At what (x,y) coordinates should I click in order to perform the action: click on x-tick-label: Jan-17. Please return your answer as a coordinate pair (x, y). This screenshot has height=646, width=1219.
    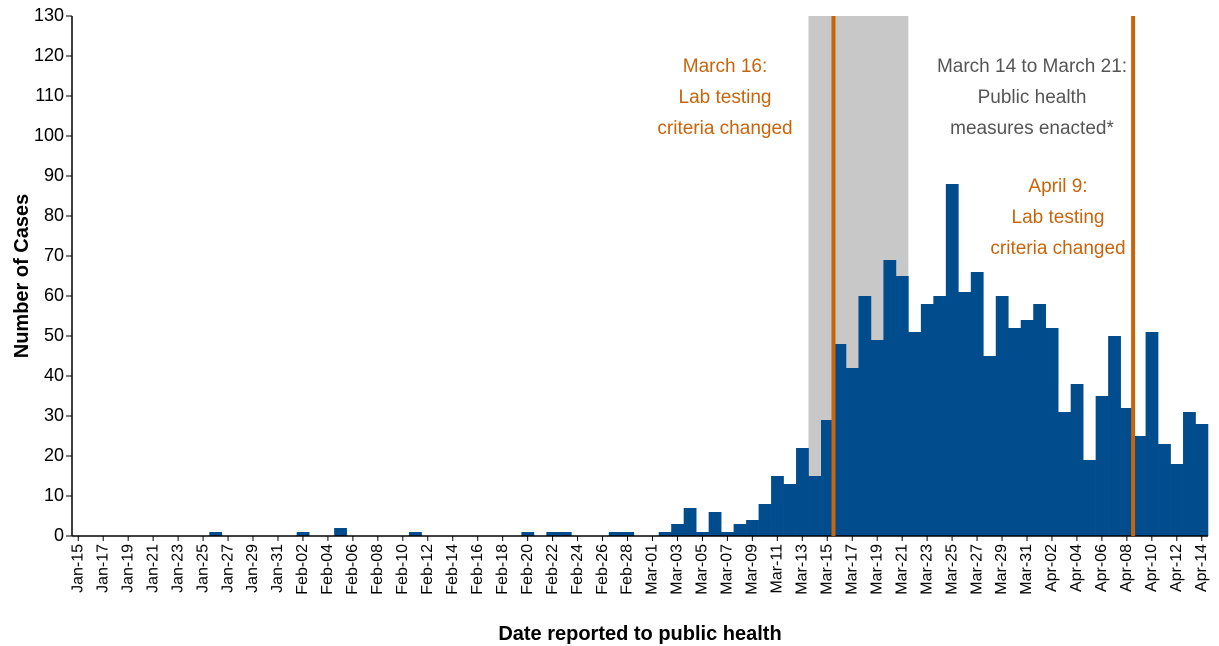
    Looking at the image, I should click on (102, 568).